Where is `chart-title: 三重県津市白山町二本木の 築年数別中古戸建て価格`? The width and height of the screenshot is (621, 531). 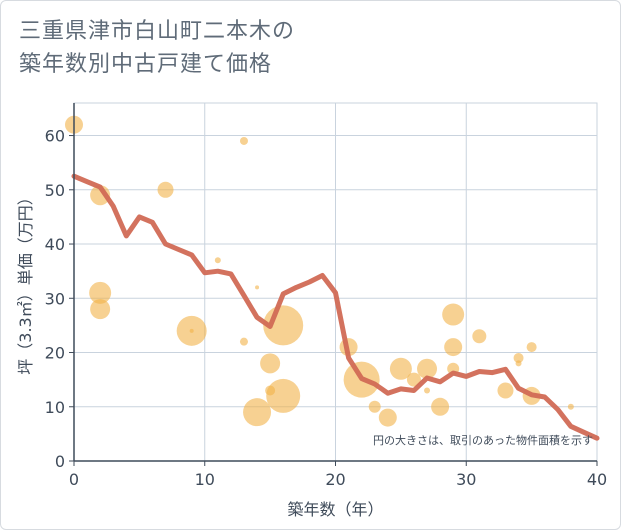 chart-title: 三重県津市白山町二本木の 築年数別中古戸建て価格 is located at coordinates (157, 48).